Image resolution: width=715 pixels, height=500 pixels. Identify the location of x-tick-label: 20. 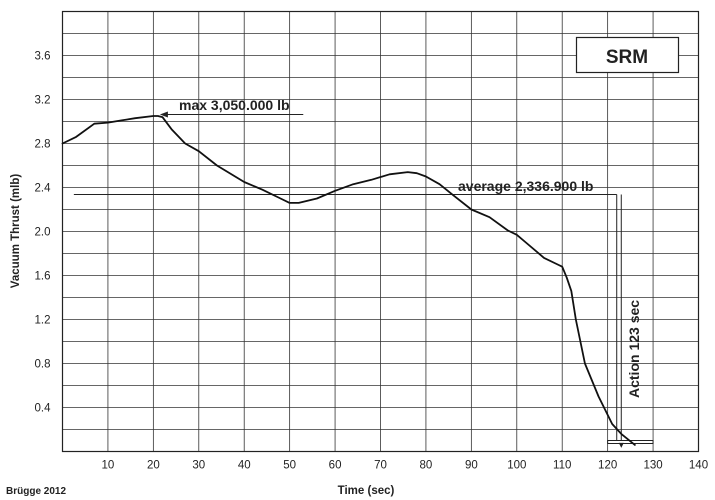
(153, 466).